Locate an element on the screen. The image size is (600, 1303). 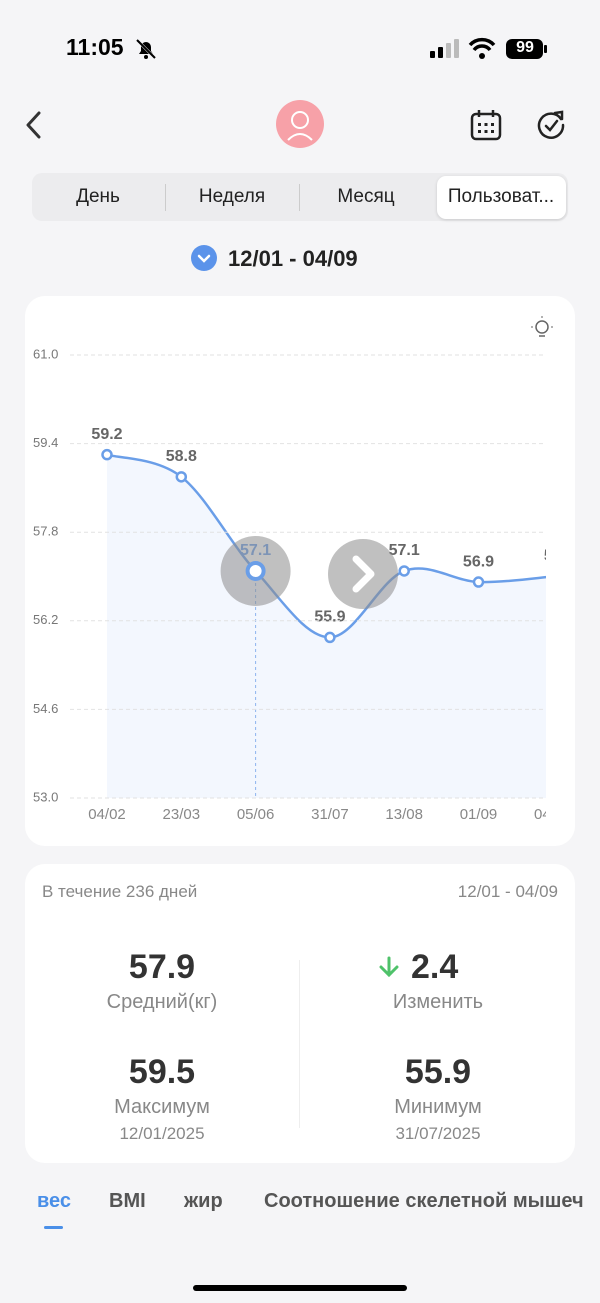
average-value: 57.9 is located at coordinates (162, 967).